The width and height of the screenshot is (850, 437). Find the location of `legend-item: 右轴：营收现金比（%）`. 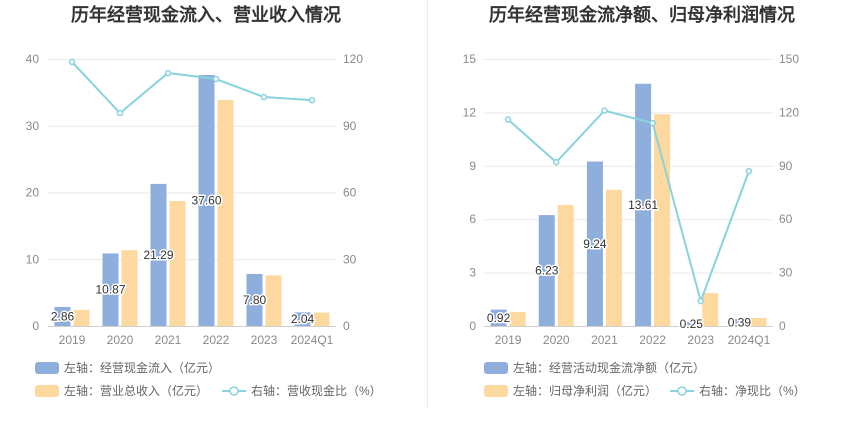

legend-item: 右轴：营收现金比（%） is located at coordinates (302, 390).